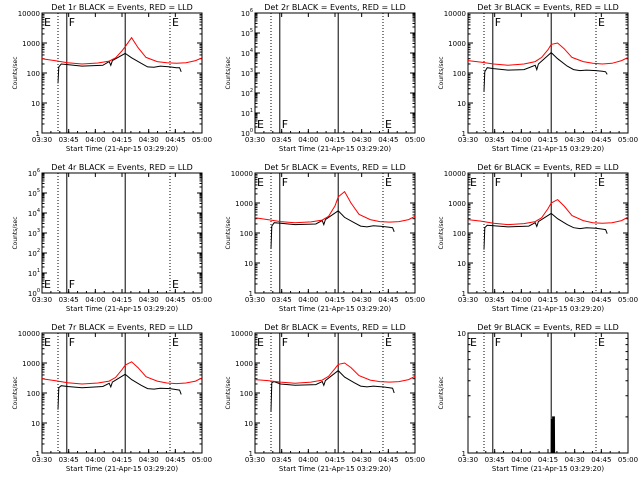  What do you see at coordinates (335, 327) in the screenshot?
I see `panel-title: Det 8r BLACK = Events, RED = LLD` at bounding box center [335, 327].